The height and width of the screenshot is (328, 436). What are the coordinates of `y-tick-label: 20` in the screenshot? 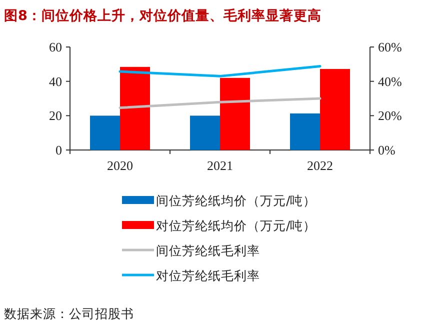 It's located at (55, 116).